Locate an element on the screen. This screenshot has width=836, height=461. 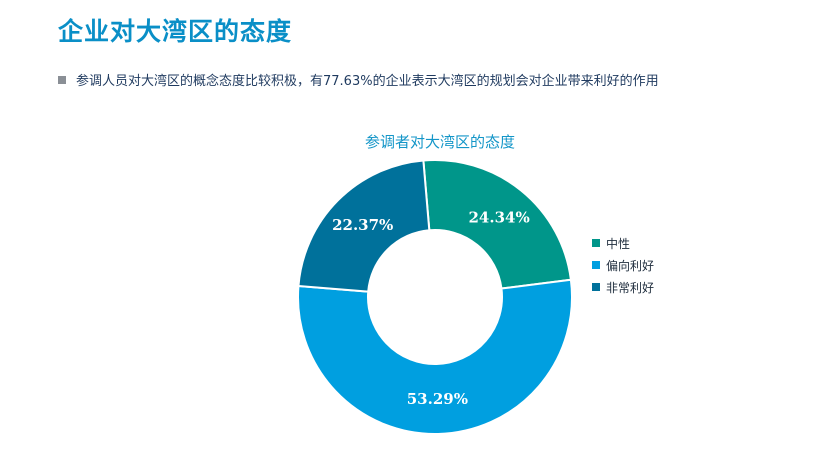
page-title: 企业对大湾区的态度 is located at coordinates (175, 31).